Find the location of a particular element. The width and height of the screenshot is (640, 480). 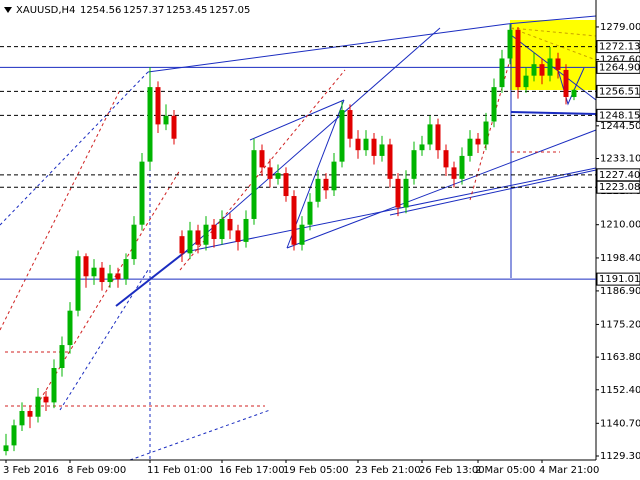

menu-icon is located at coordinates (8, 10).